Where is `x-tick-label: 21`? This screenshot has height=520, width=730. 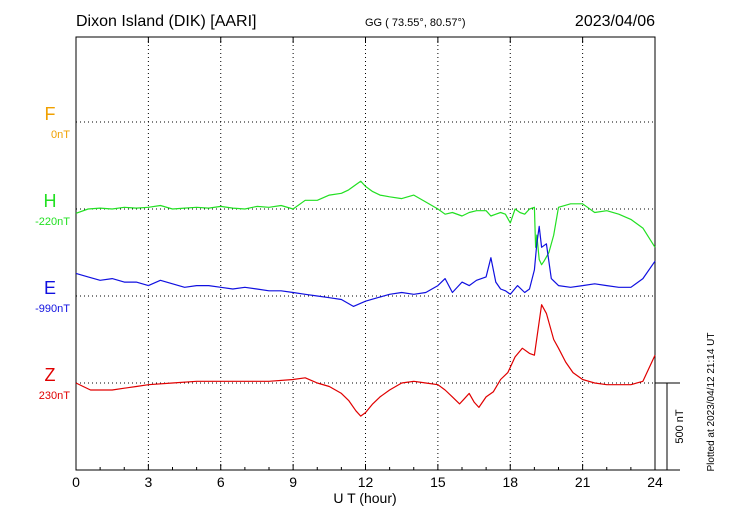
x-tick-label: 21 is located at coordinates (583, 482).